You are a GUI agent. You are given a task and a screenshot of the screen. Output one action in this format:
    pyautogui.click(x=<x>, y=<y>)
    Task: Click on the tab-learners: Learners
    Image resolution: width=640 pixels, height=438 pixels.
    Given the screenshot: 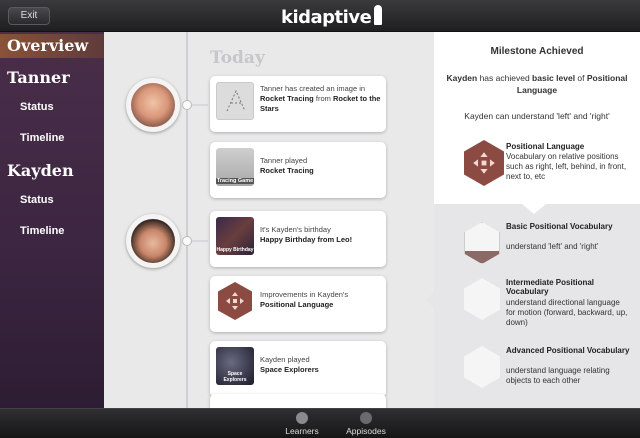 What is the action you would take?
    pyautogui.click(x=302, y=424)
    